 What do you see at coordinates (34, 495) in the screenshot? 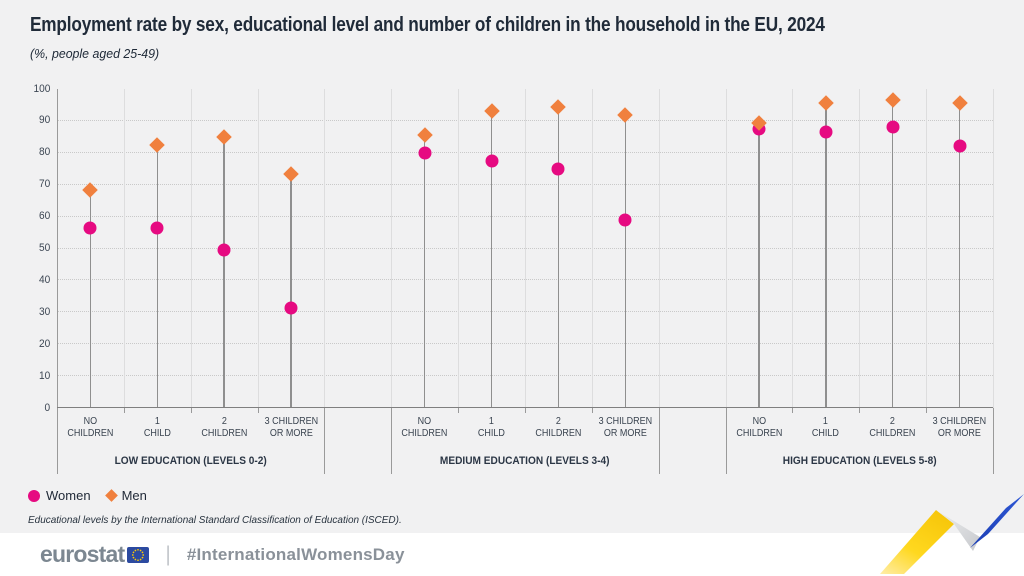
I see `women-circle-icon` at bounding box center [34, 495].